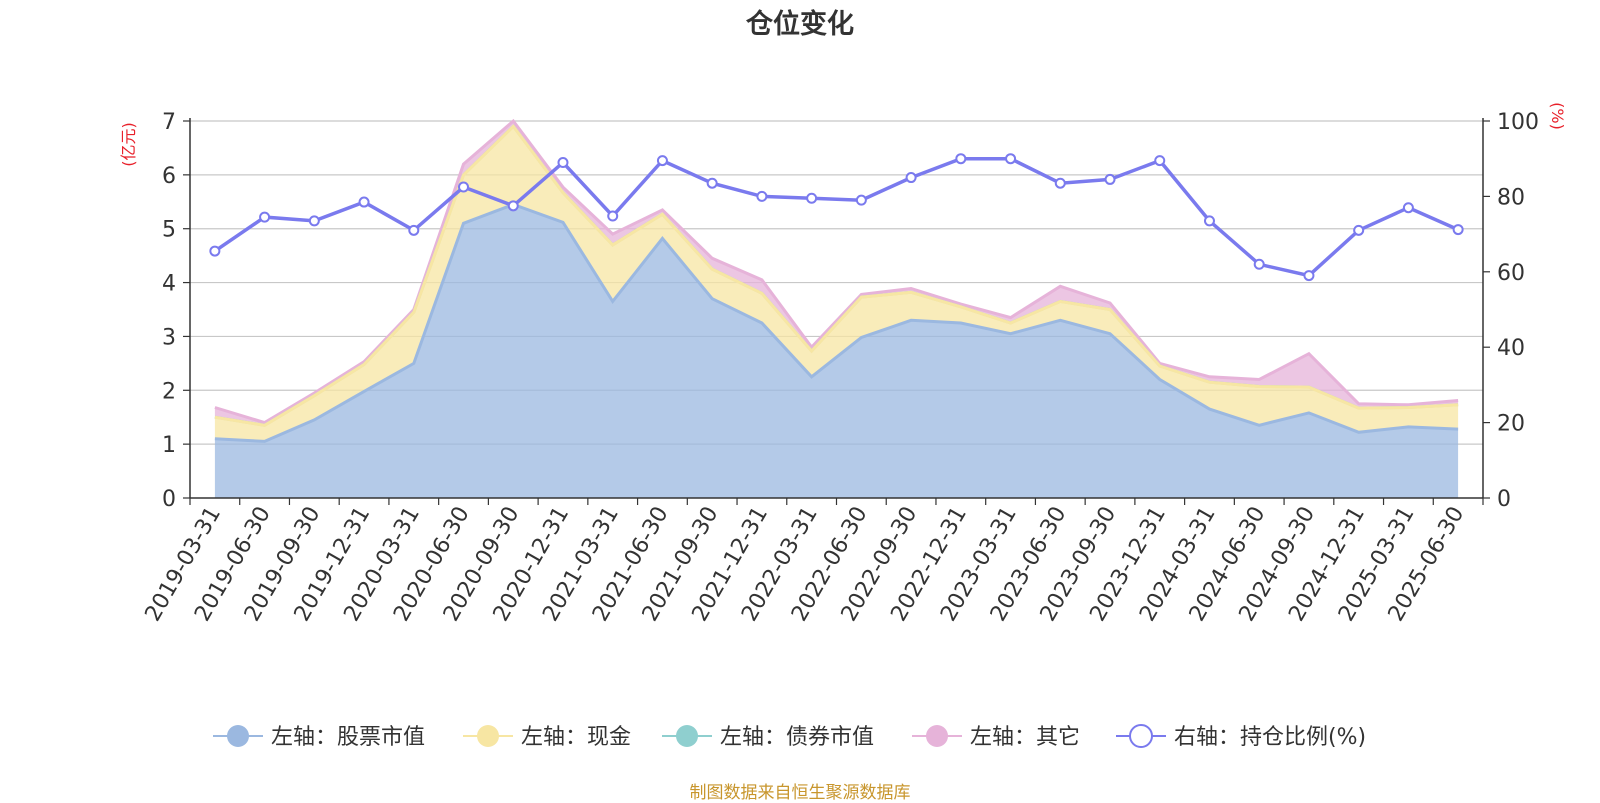 The width and height of the screenshot is (1600, 803). What do you see at coordinates (348, 737) in the screenshot?
I see `legend-label-0: 左轴：股票市值` at bounding box center [348, 737].